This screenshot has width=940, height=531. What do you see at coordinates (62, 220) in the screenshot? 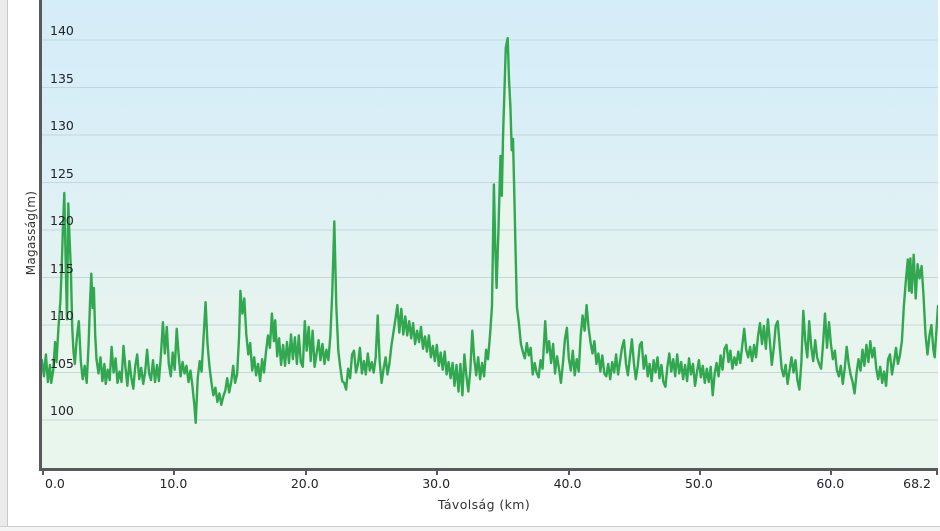
I see `y-tick-label-120: 120` at bounding box center [62, 220].